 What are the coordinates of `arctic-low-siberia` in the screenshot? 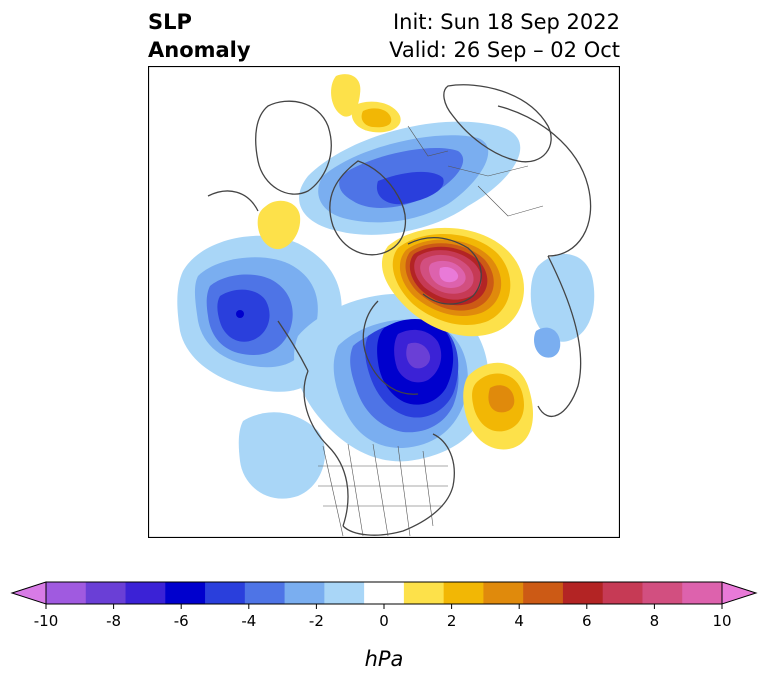 It's located at (410, 178).